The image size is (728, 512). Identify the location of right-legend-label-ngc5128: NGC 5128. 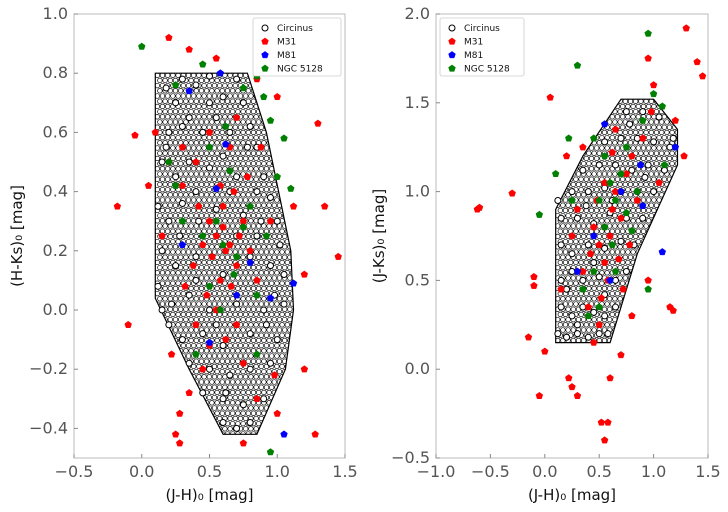
(487, 70).